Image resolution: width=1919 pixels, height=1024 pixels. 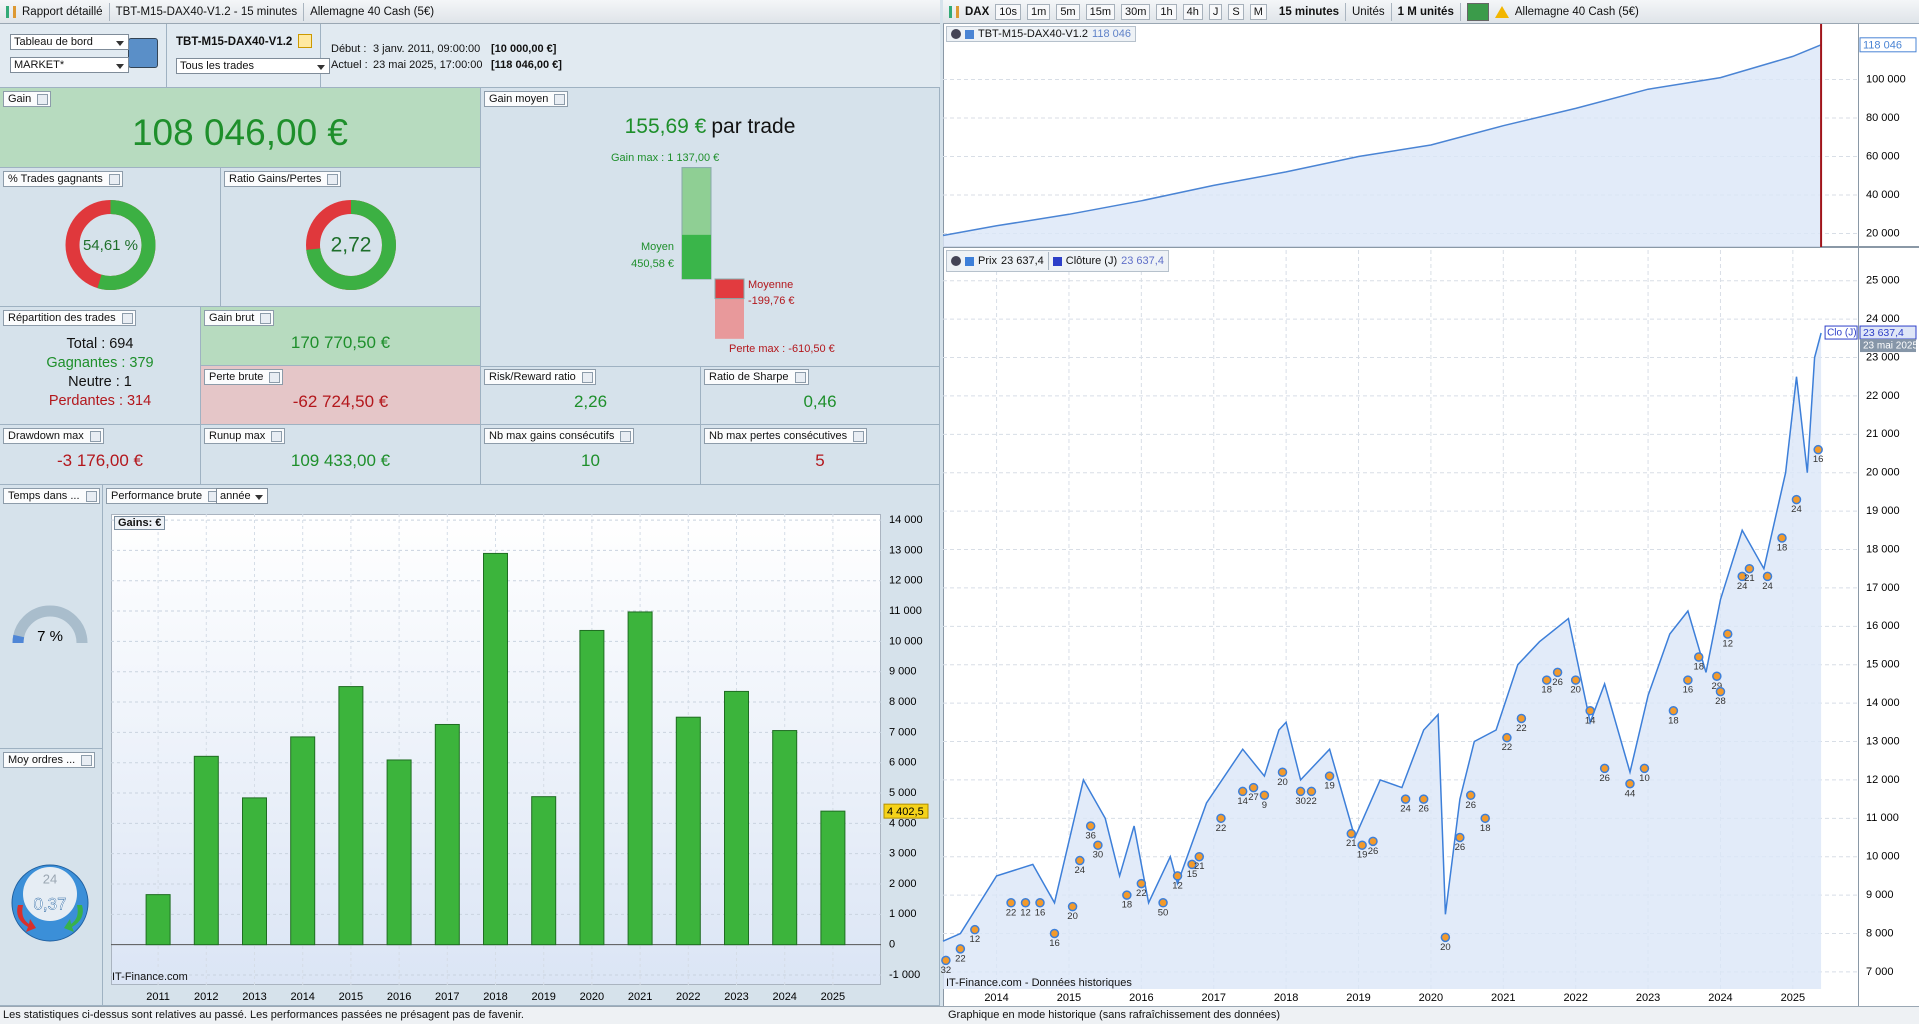 What do you see at coordinates (1236, 11) in the screenshot?
I see `interval-button: S` at bounding box center [1236, 11].